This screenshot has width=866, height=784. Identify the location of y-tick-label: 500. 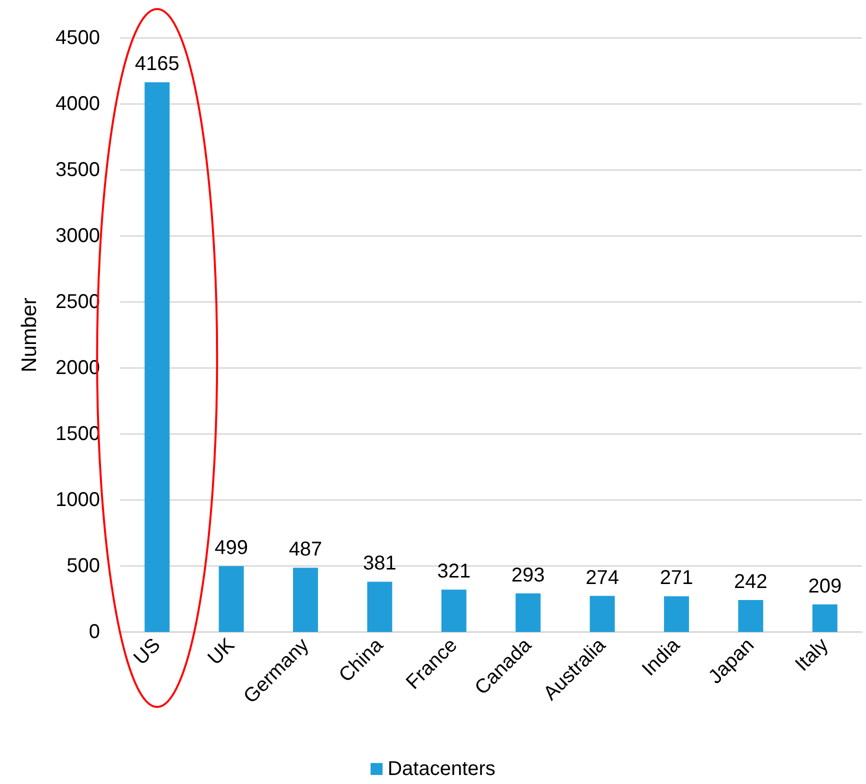
(83, 566).